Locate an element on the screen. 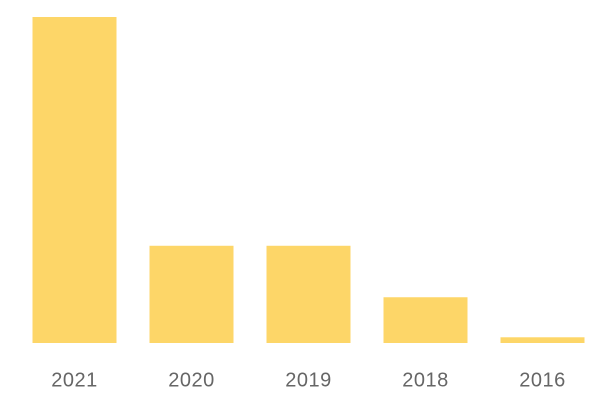 This screenshot has height=400, width=600. x-tick-label: 2020 is located at coordinates (191, 380).